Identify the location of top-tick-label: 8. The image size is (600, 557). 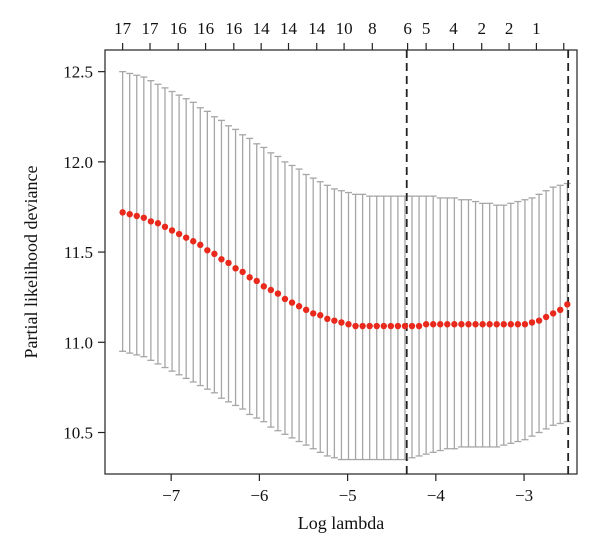
(372, 28).